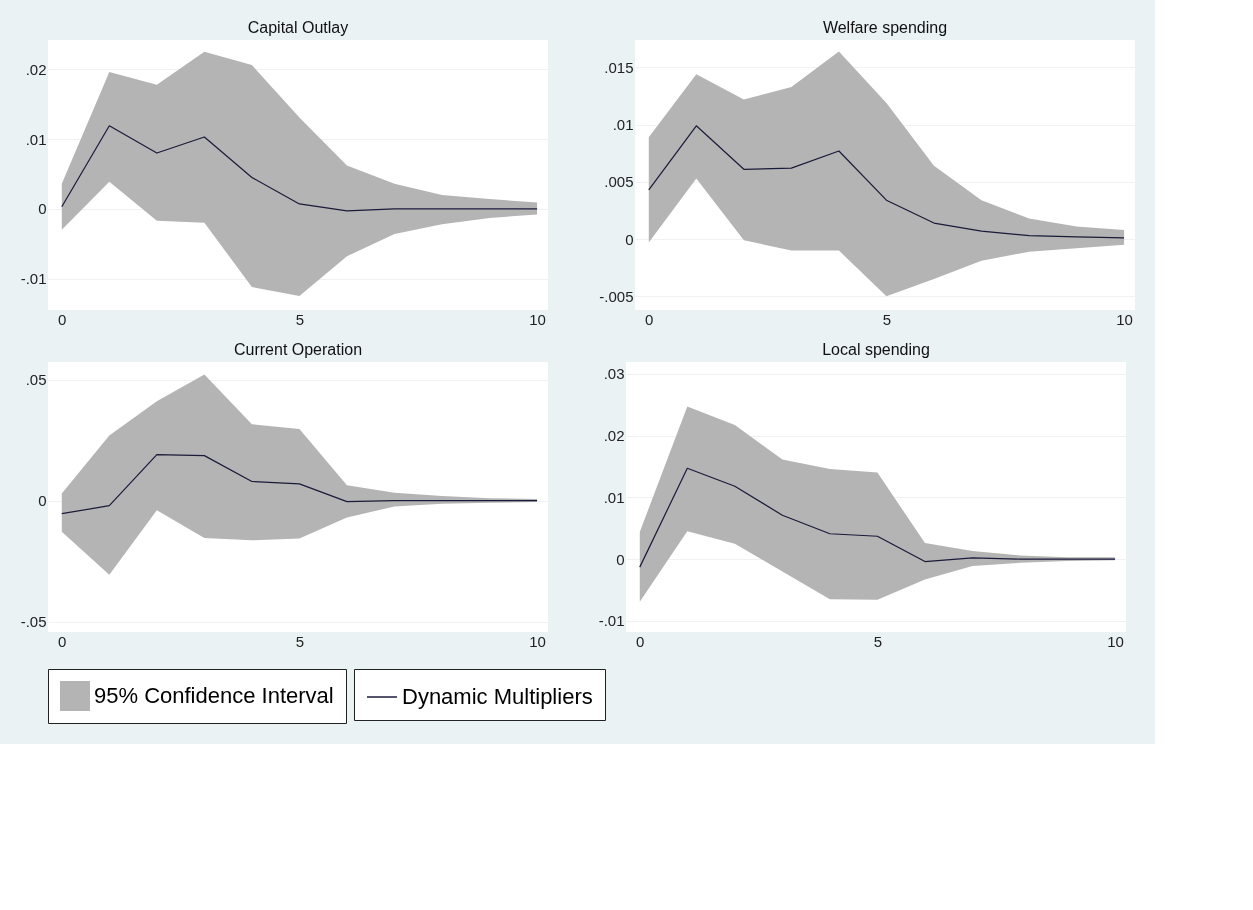 The height and width of the screenshot is (910, 1253). Describe the element at coordinates (876, 349) in the screenshot. I see `chart-title: Local spending` at that location.